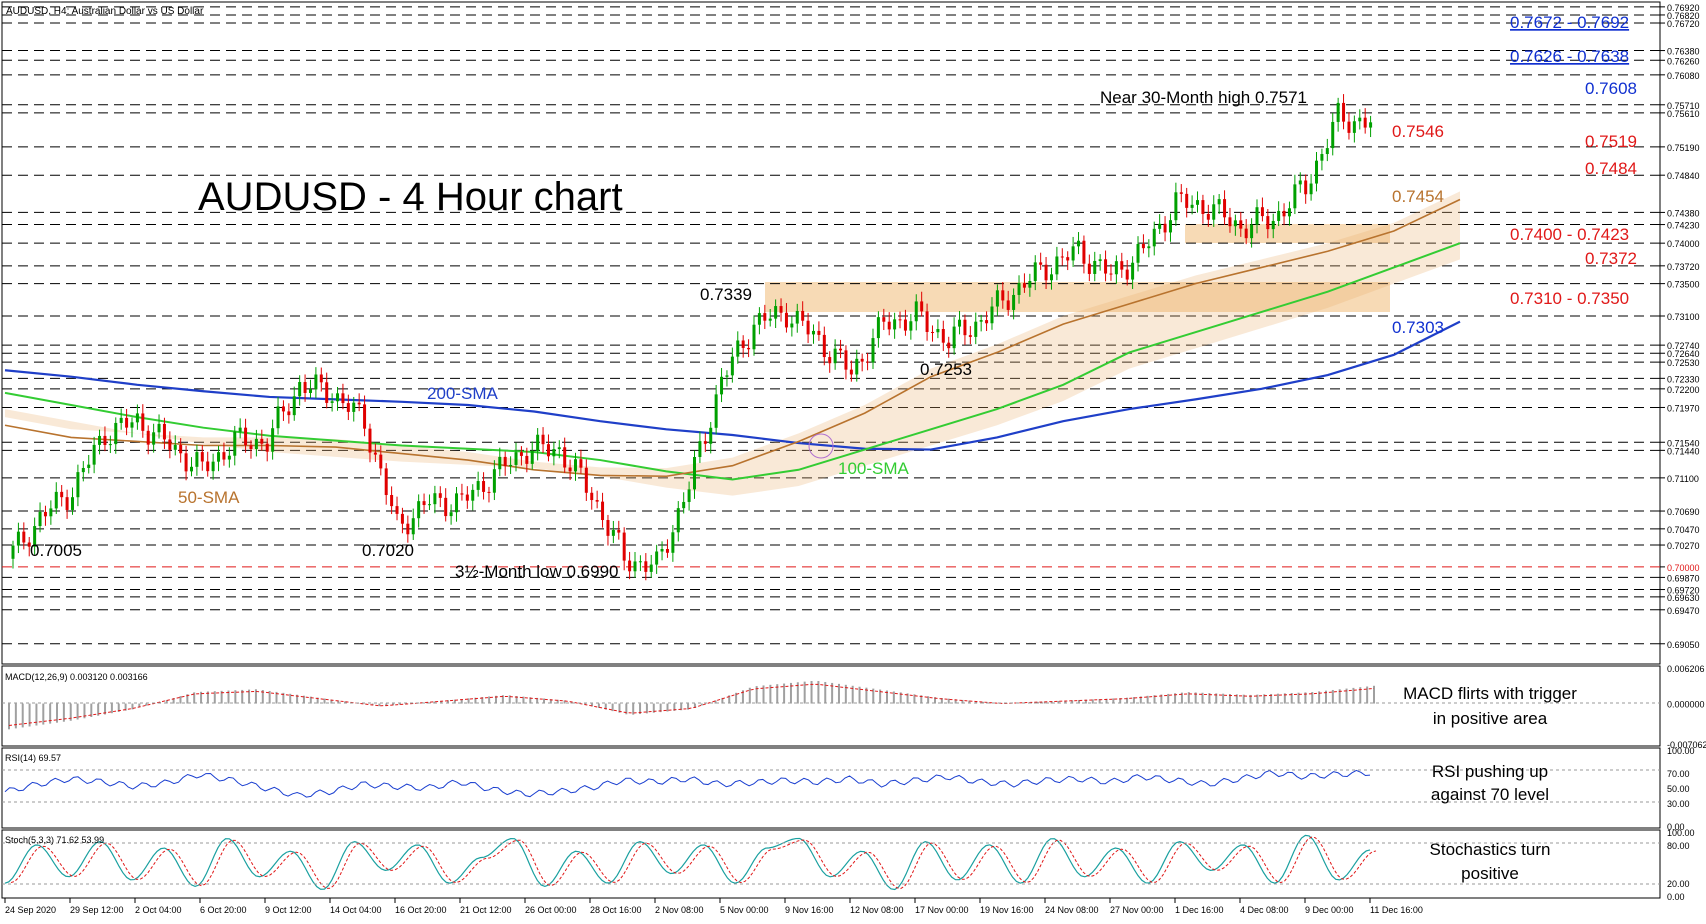  I want to click on level-label-7372: 0.7372, so click(1611, 258).